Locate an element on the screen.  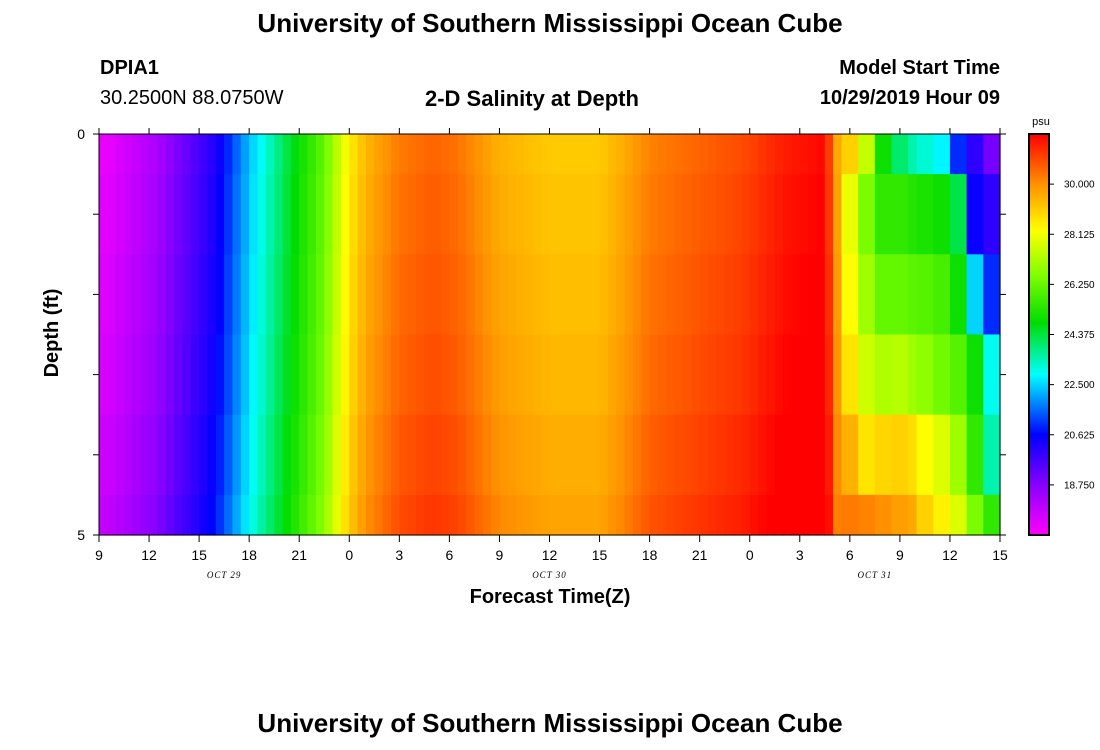
x-tick-label: 6 is located at coordinates (449, 555).